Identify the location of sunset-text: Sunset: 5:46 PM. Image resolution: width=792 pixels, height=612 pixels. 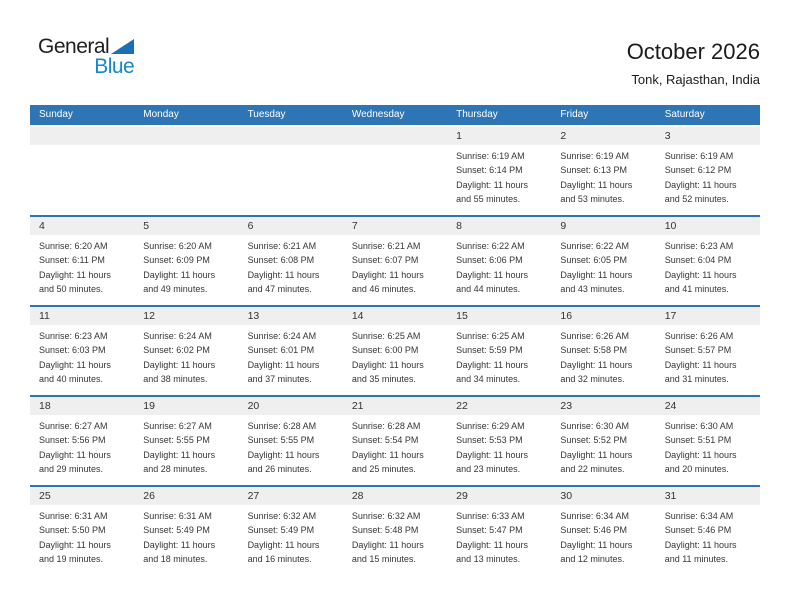
(593, 530).